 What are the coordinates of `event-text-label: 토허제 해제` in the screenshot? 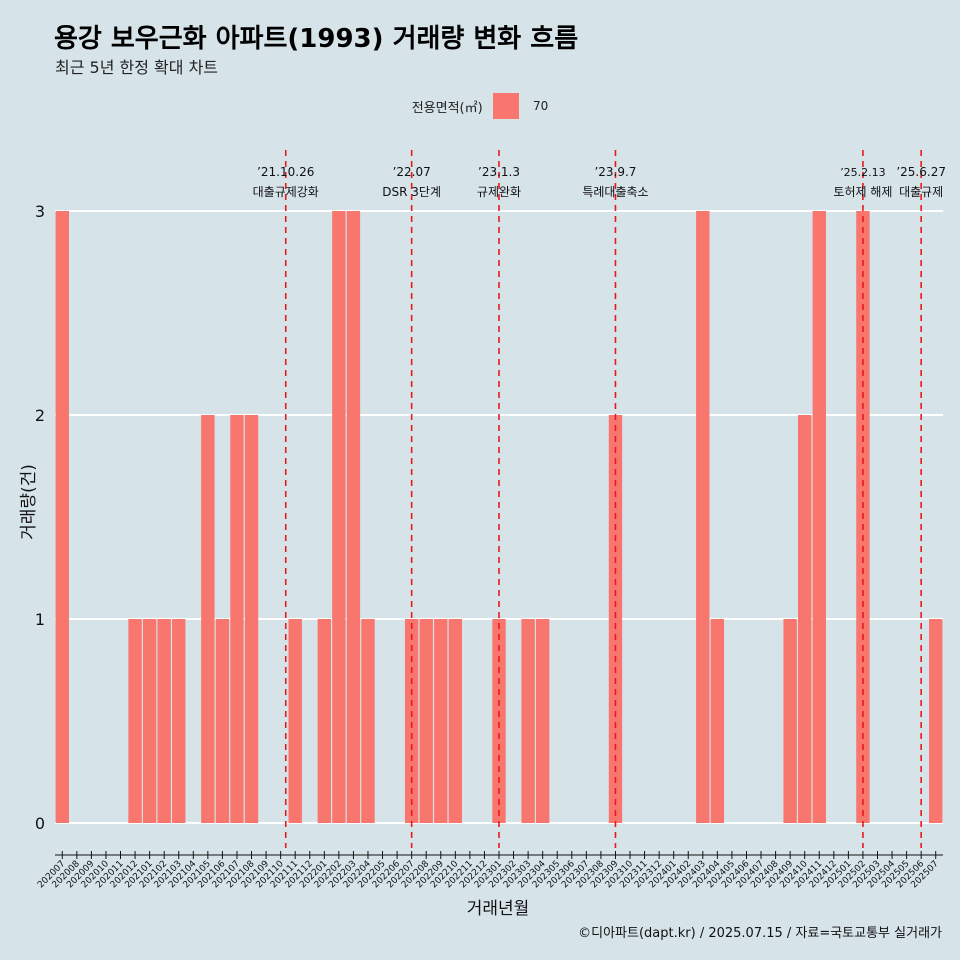 It's located at (862, 192).